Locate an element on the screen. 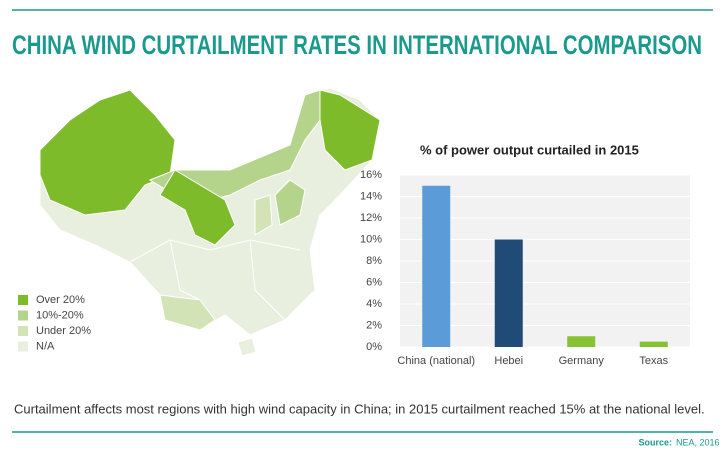 The width and height of the screenshot is (725, 453). x-tick-label: China (national) is located at coordinates (436, 361).